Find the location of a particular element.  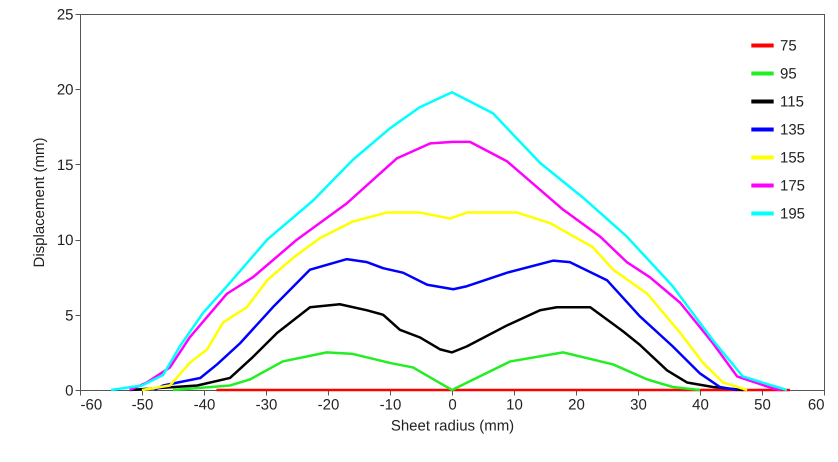

x-tick-label: 50 is located at coordinates (762, 405).